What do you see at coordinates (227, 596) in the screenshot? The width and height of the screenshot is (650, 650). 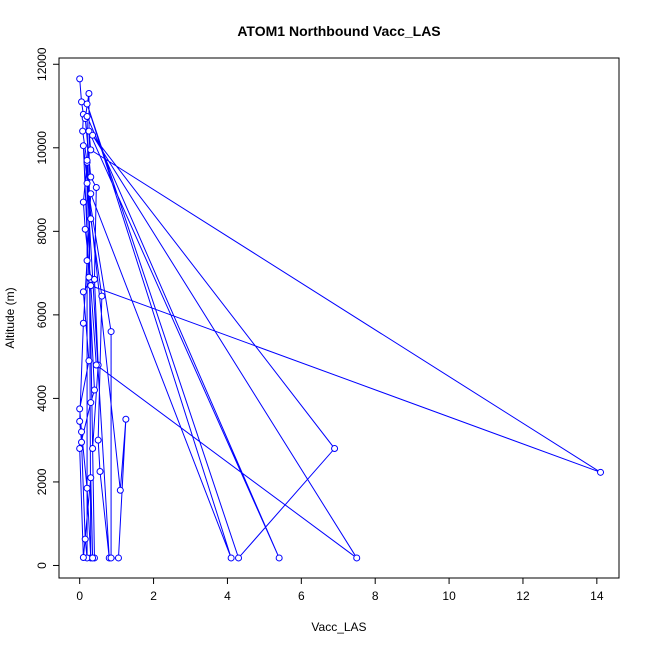 I see `x-tick-label: 4` at bounding box center [227, 596].